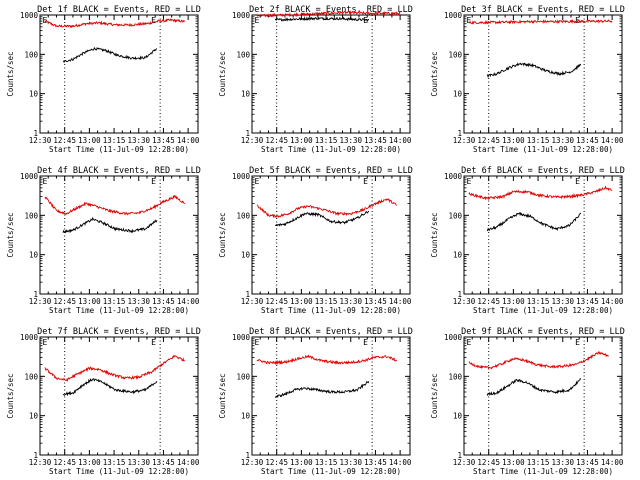  I want to click on panel-title: Det 1f BLACK = Events, RED = LLD, so click(119, 10).